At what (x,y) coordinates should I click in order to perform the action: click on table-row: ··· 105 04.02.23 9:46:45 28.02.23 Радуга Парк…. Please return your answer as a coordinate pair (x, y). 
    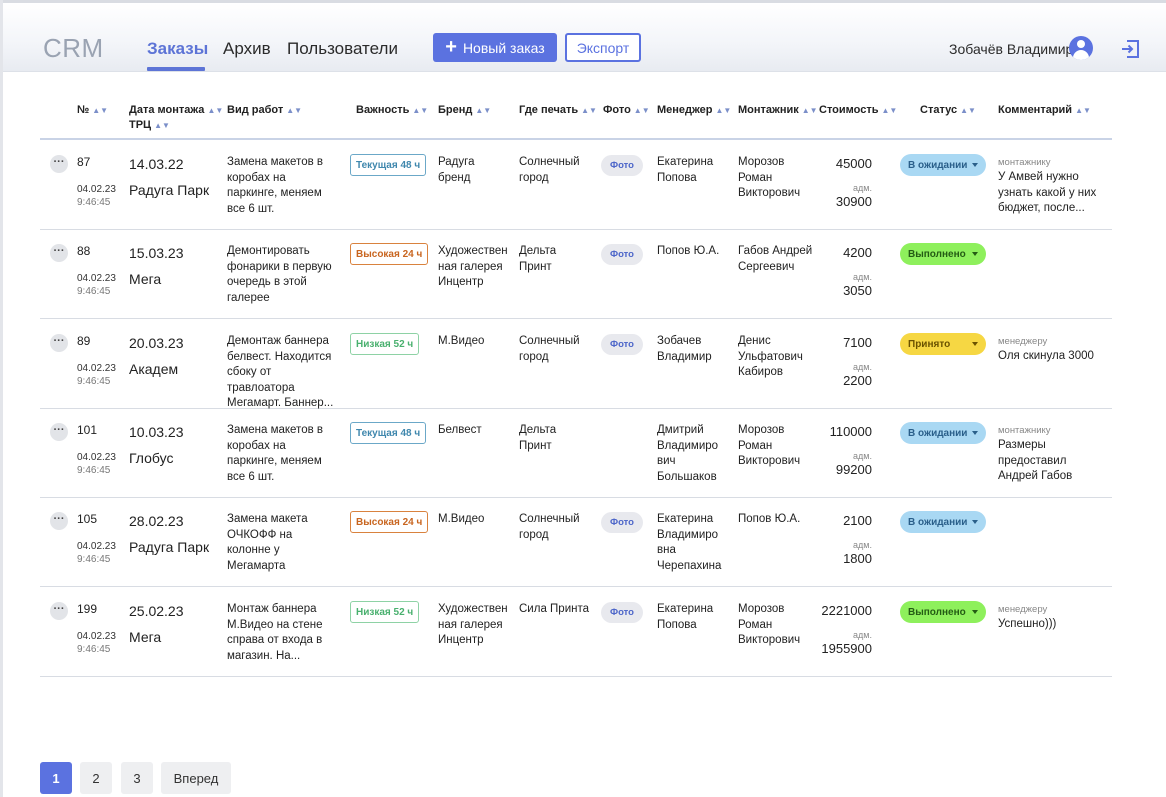
    Looking at the image, I should click on (576, 542).